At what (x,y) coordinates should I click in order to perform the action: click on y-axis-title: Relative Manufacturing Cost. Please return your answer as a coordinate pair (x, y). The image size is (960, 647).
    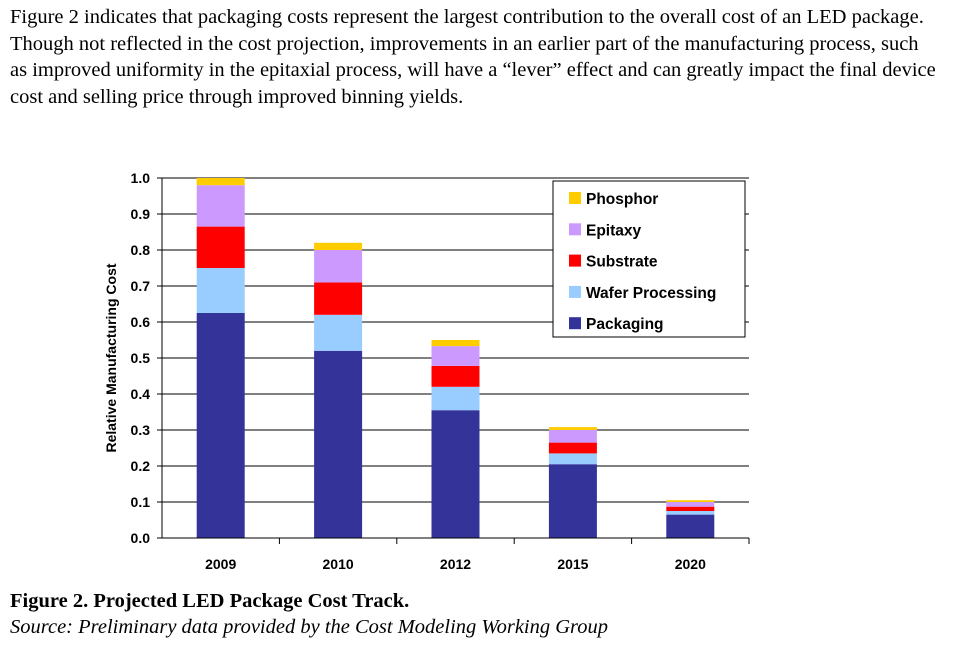
    Looking at the image, I should click on (111, 357).